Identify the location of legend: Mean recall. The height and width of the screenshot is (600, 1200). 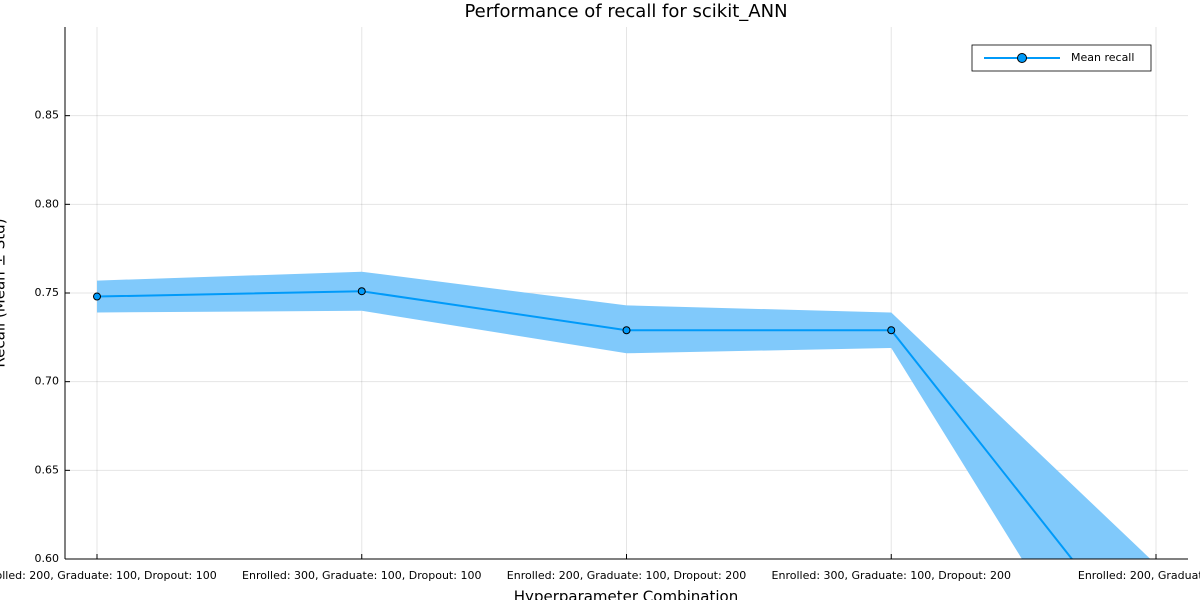
(1061, 58).